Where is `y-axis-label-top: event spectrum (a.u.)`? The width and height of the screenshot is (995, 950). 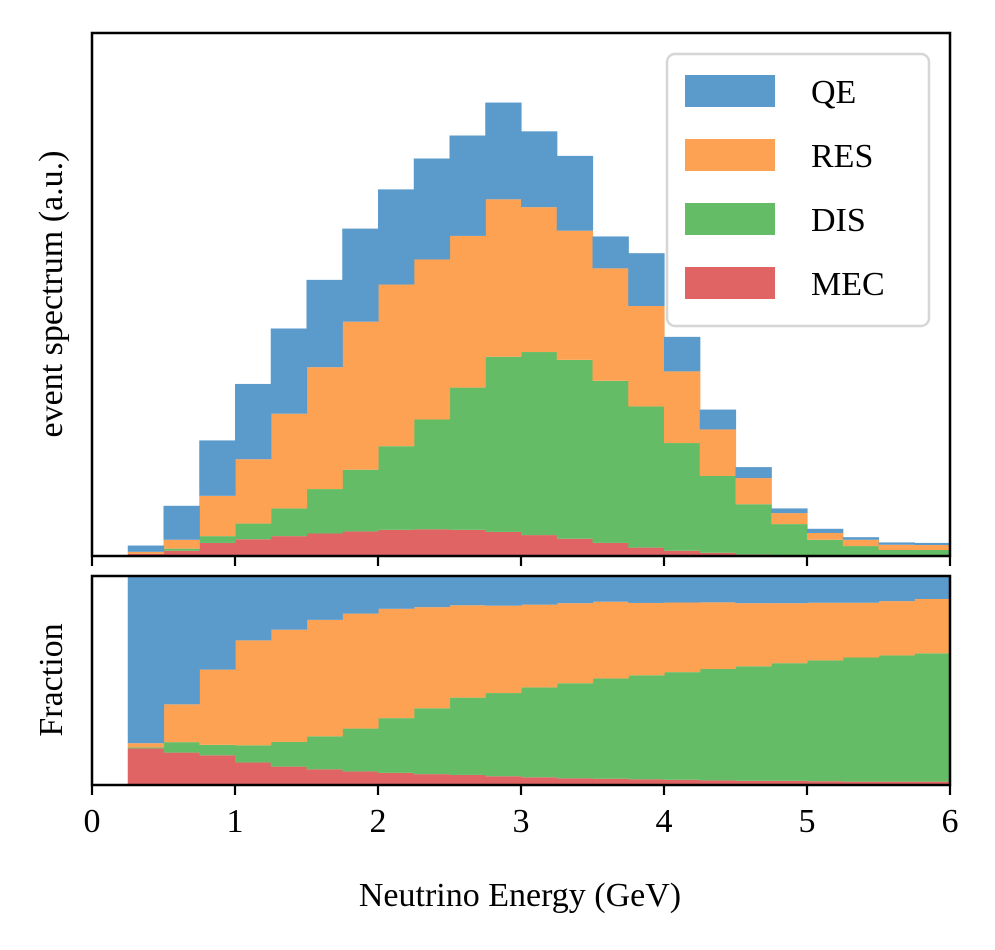 y-axis-label-top: event spectrum (a.u.) is located at coordinates (51, 294).